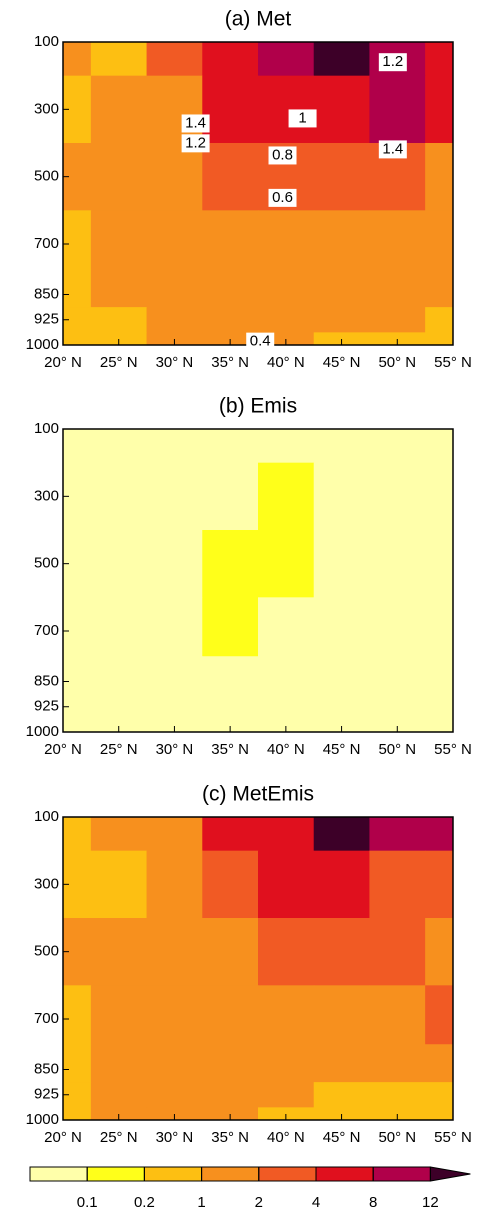 The image size is (477, 1219). I want to click on colorbar-label: 8, so click(373, 1202).